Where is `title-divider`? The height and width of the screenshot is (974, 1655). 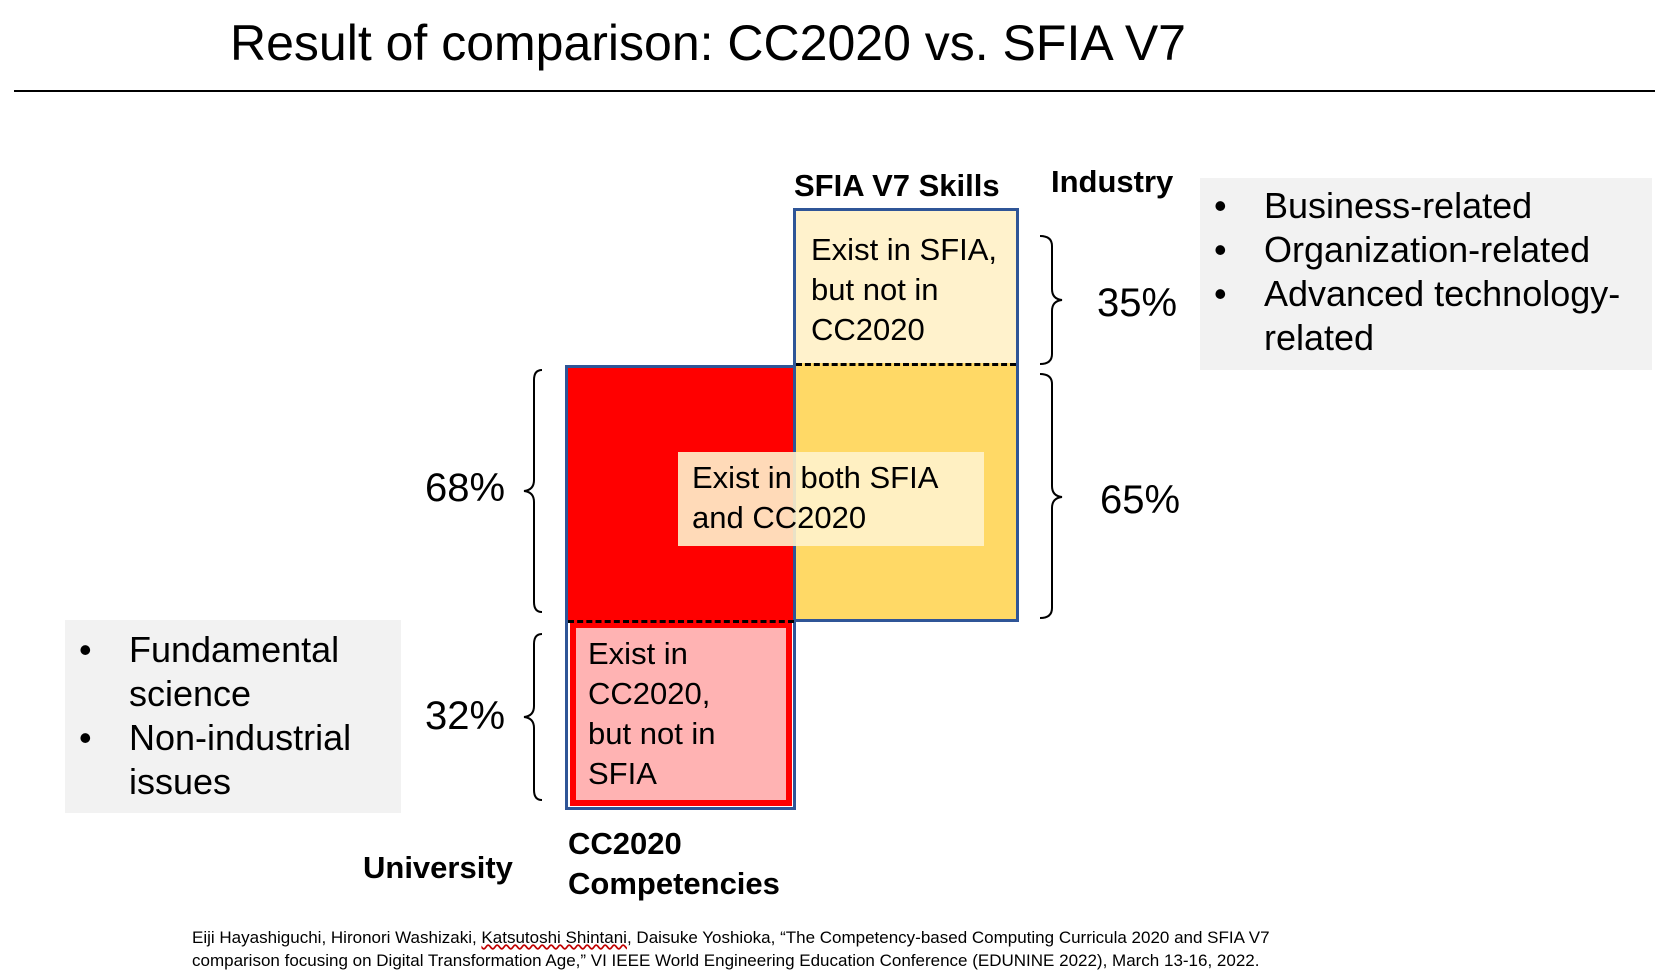 title-divider is located at coordinates (834, 91).